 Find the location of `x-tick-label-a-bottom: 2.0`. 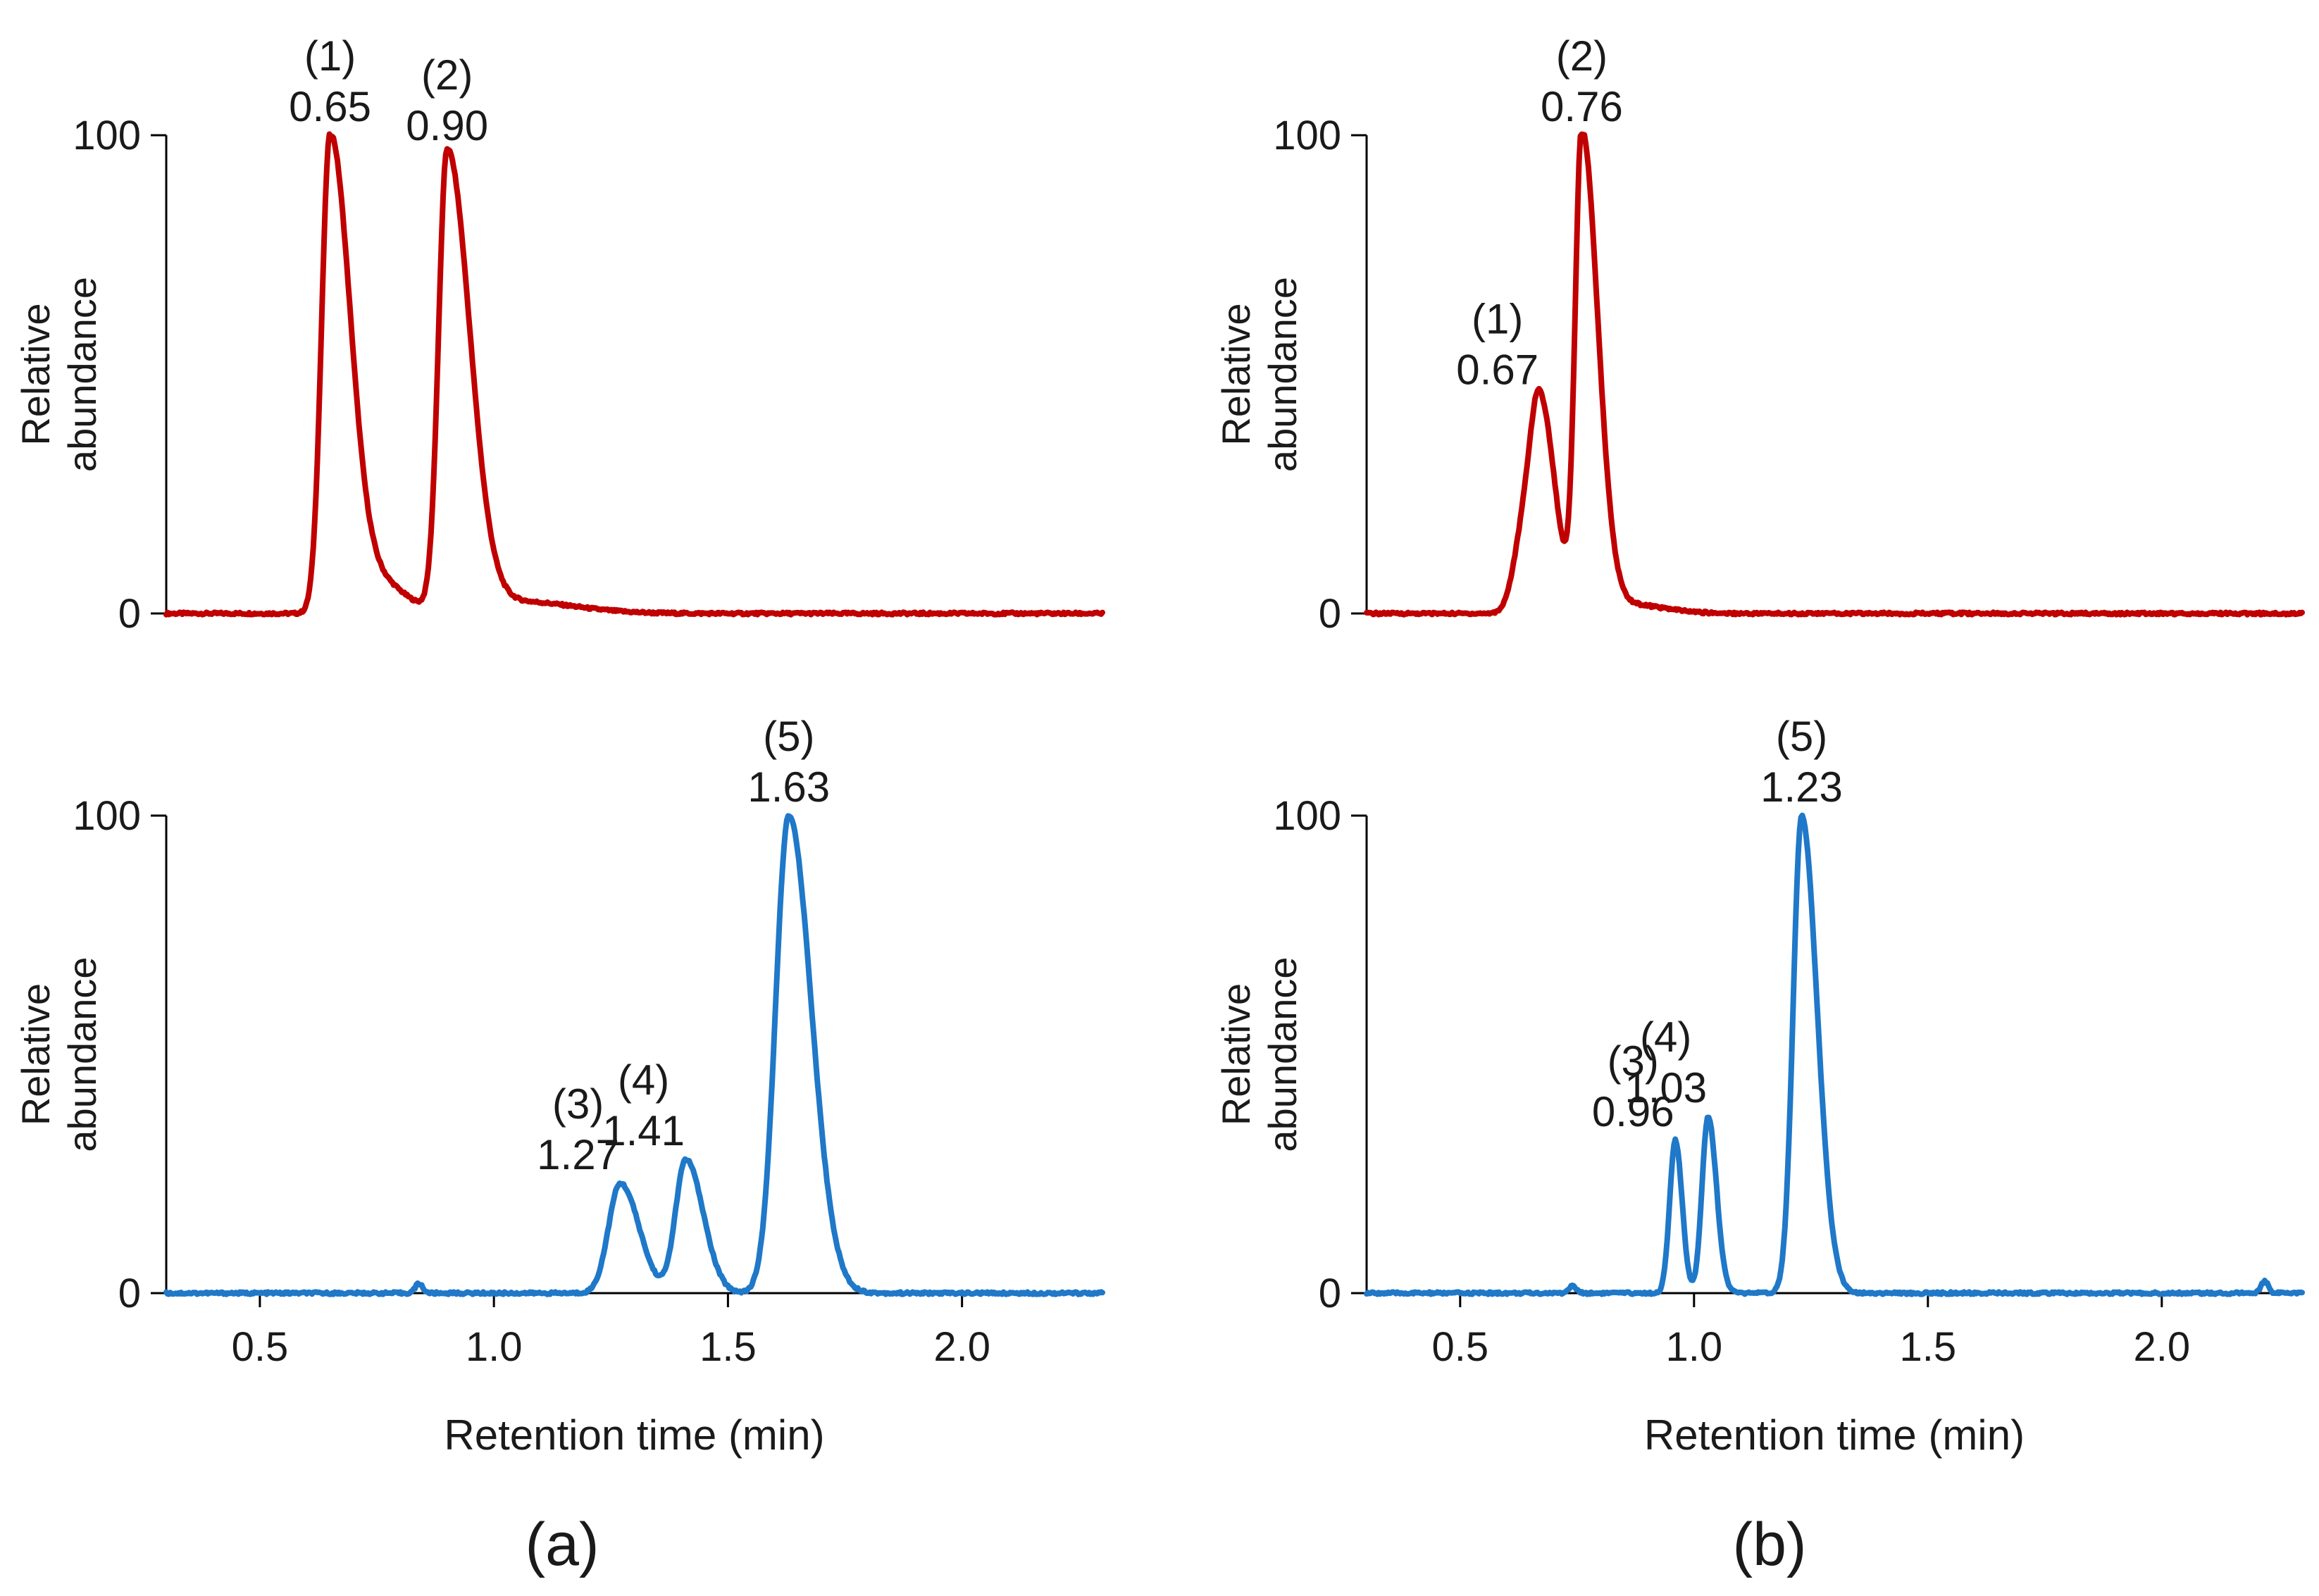

x-tick-label-a-bottom: 2.0 is located at coordinates (961, 1347).